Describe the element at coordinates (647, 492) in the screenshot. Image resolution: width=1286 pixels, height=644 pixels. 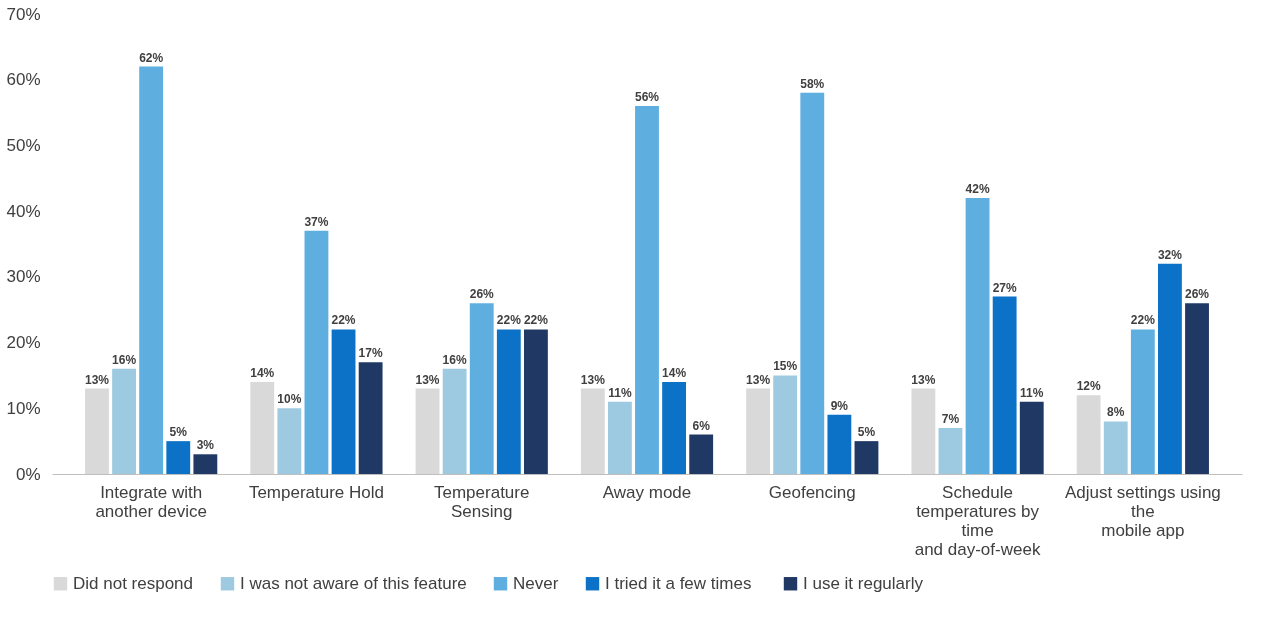
I see `x-tick-label: Away mode` at that location.